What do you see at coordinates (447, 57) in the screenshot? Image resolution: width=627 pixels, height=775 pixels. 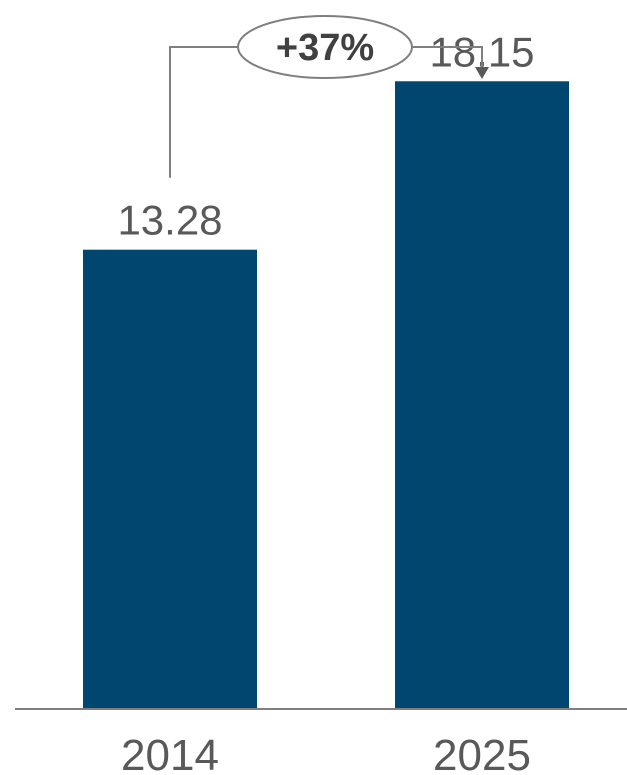 I see `growth-connector-right` at bounding box center [447, 57].